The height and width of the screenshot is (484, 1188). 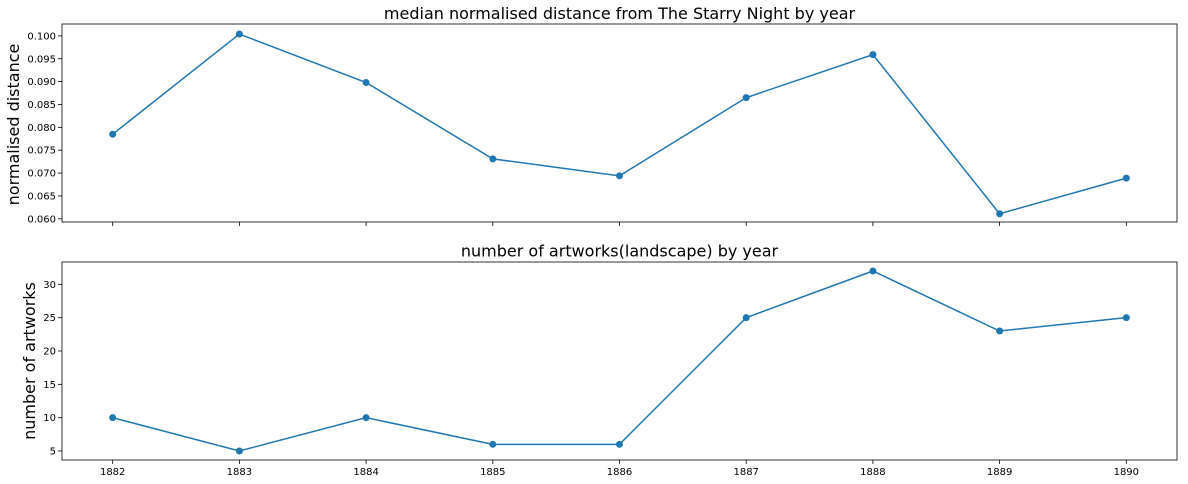 What do you see at coordinates (49, 385) in the screenshot?
I see `artworks-ytick-label: 15` at bounding box center [49, 385].